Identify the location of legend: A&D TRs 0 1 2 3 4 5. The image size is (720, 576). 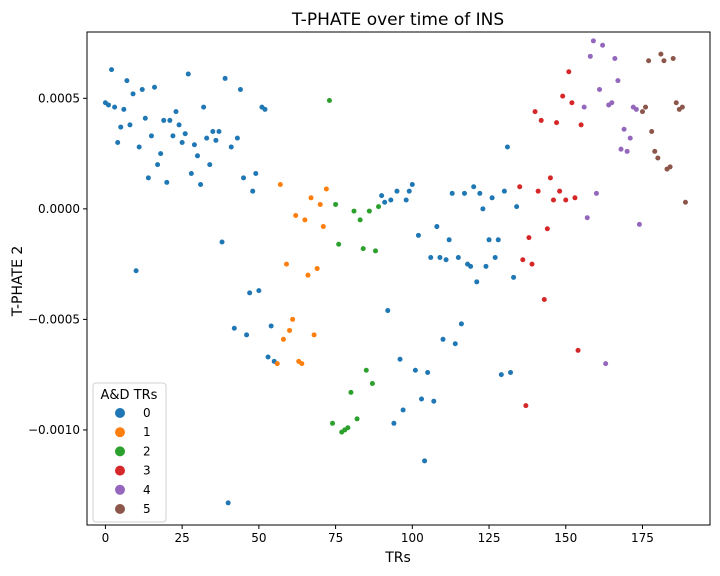
(129, 452).